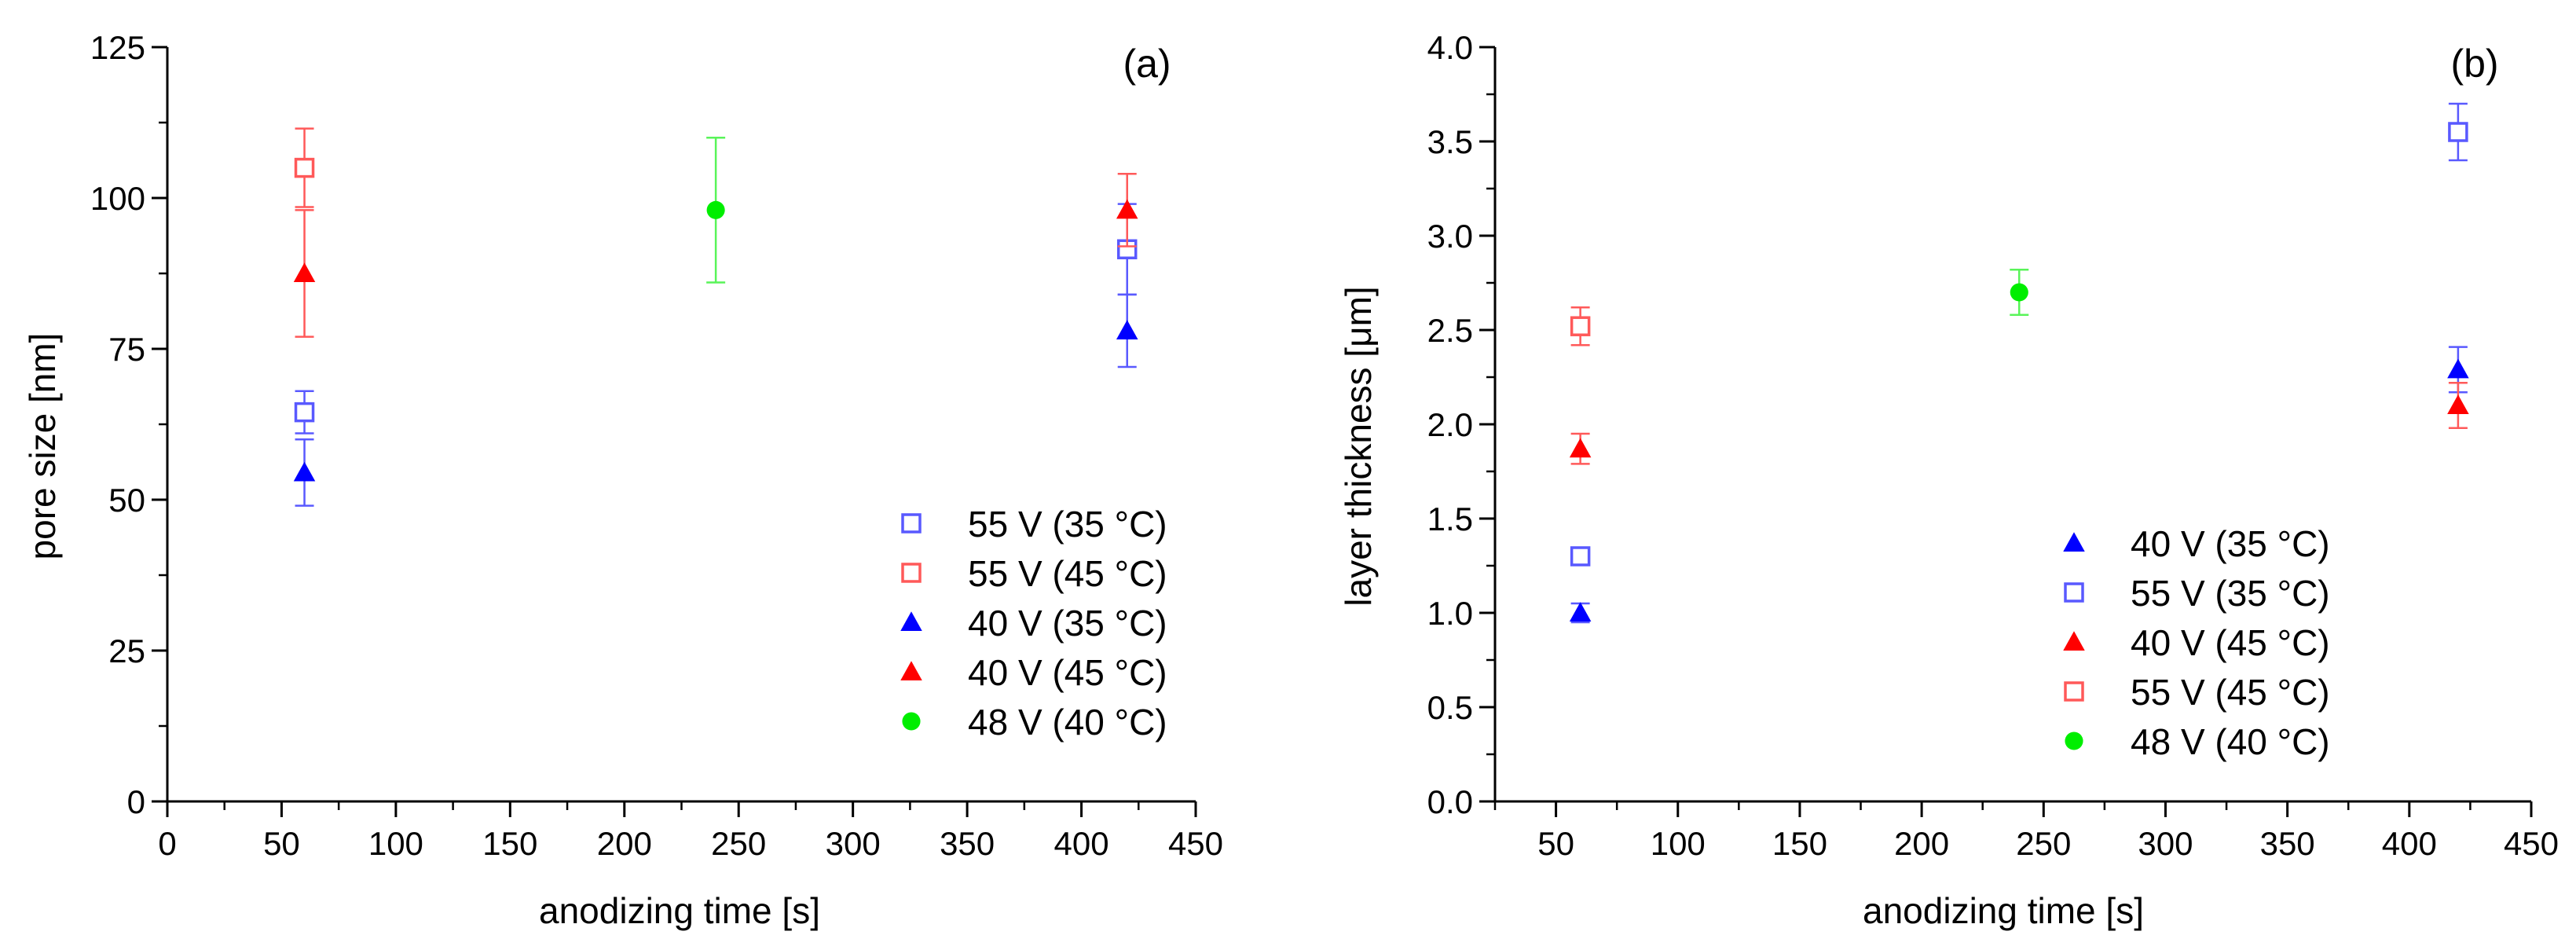  I want to click on panel-label: (b), so click(2474, 64).